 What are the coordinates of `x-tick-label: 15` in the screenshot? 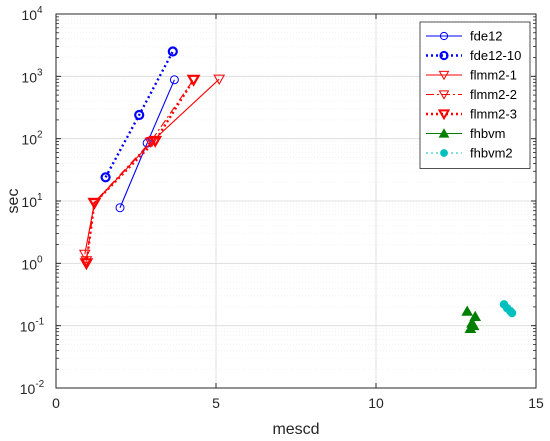 It's located at (536, 403).